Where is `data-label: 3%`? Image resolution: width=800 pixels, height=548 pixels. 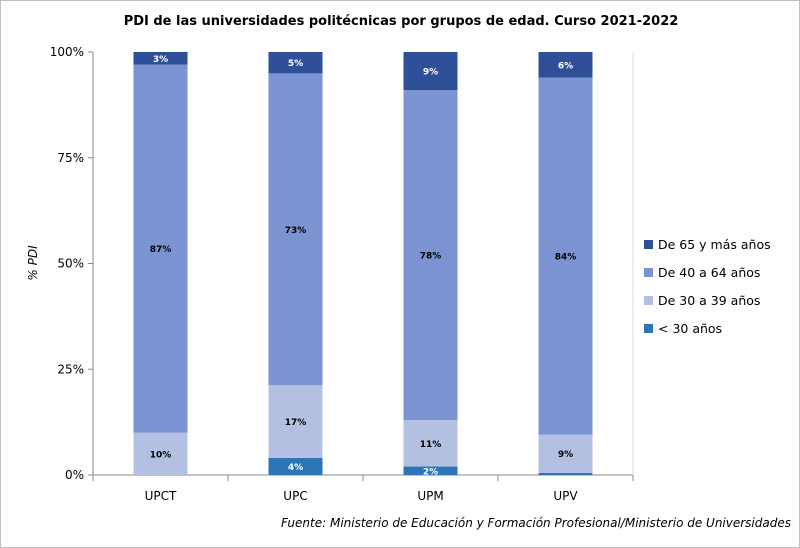
data-label: 3% is located at coordinates (160, 60).